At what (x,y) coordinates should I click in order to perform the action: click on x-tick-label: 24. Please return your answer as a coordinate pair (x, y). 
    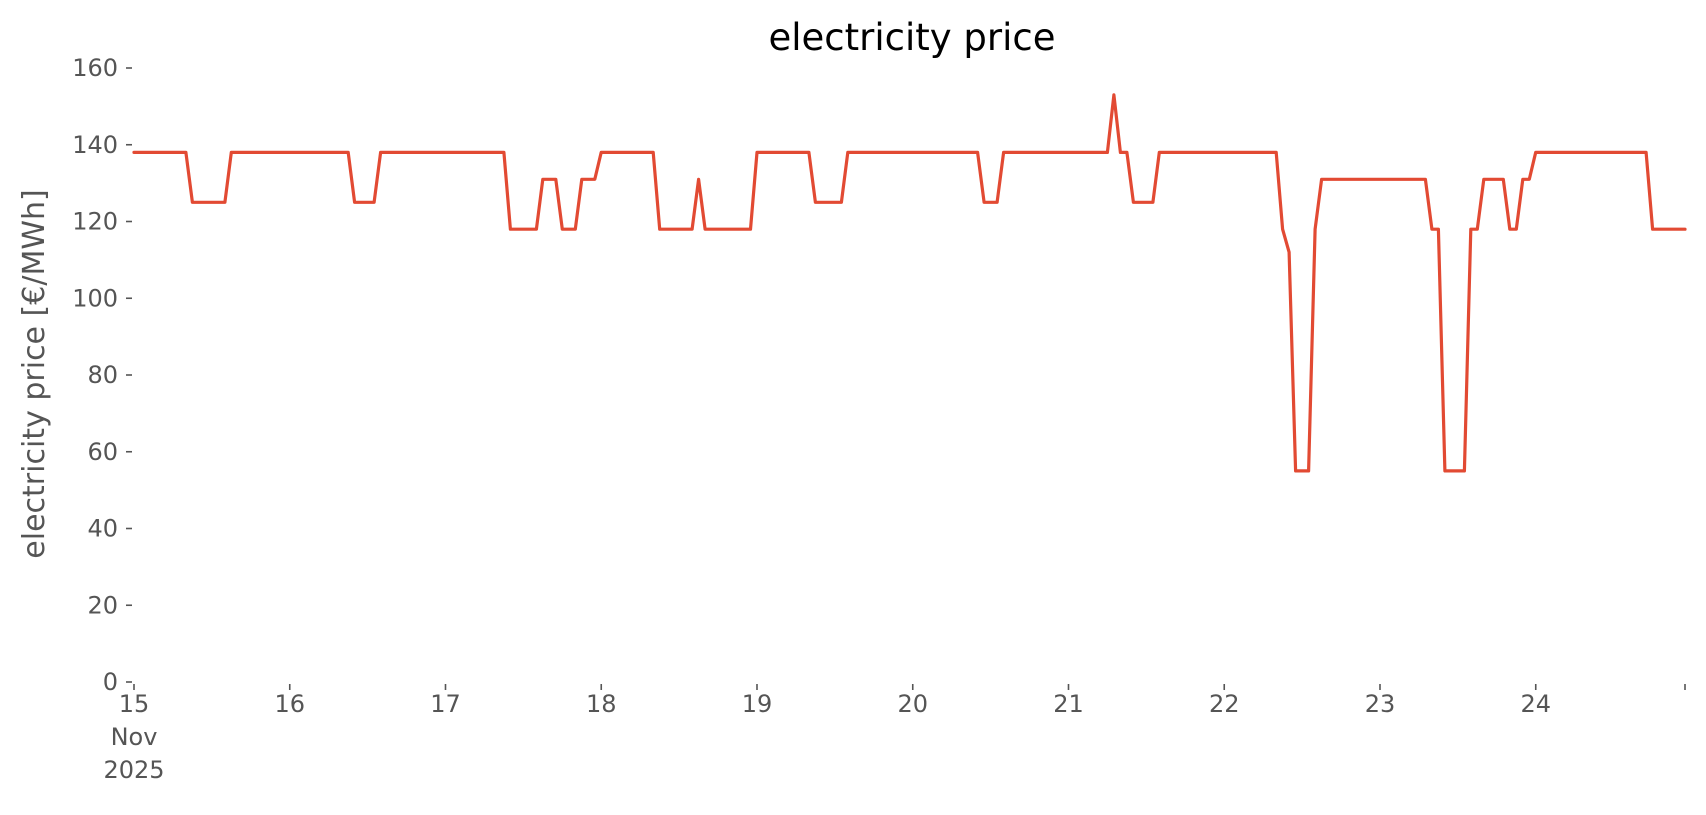
    Looking at the image, I should click on (1535, 704).